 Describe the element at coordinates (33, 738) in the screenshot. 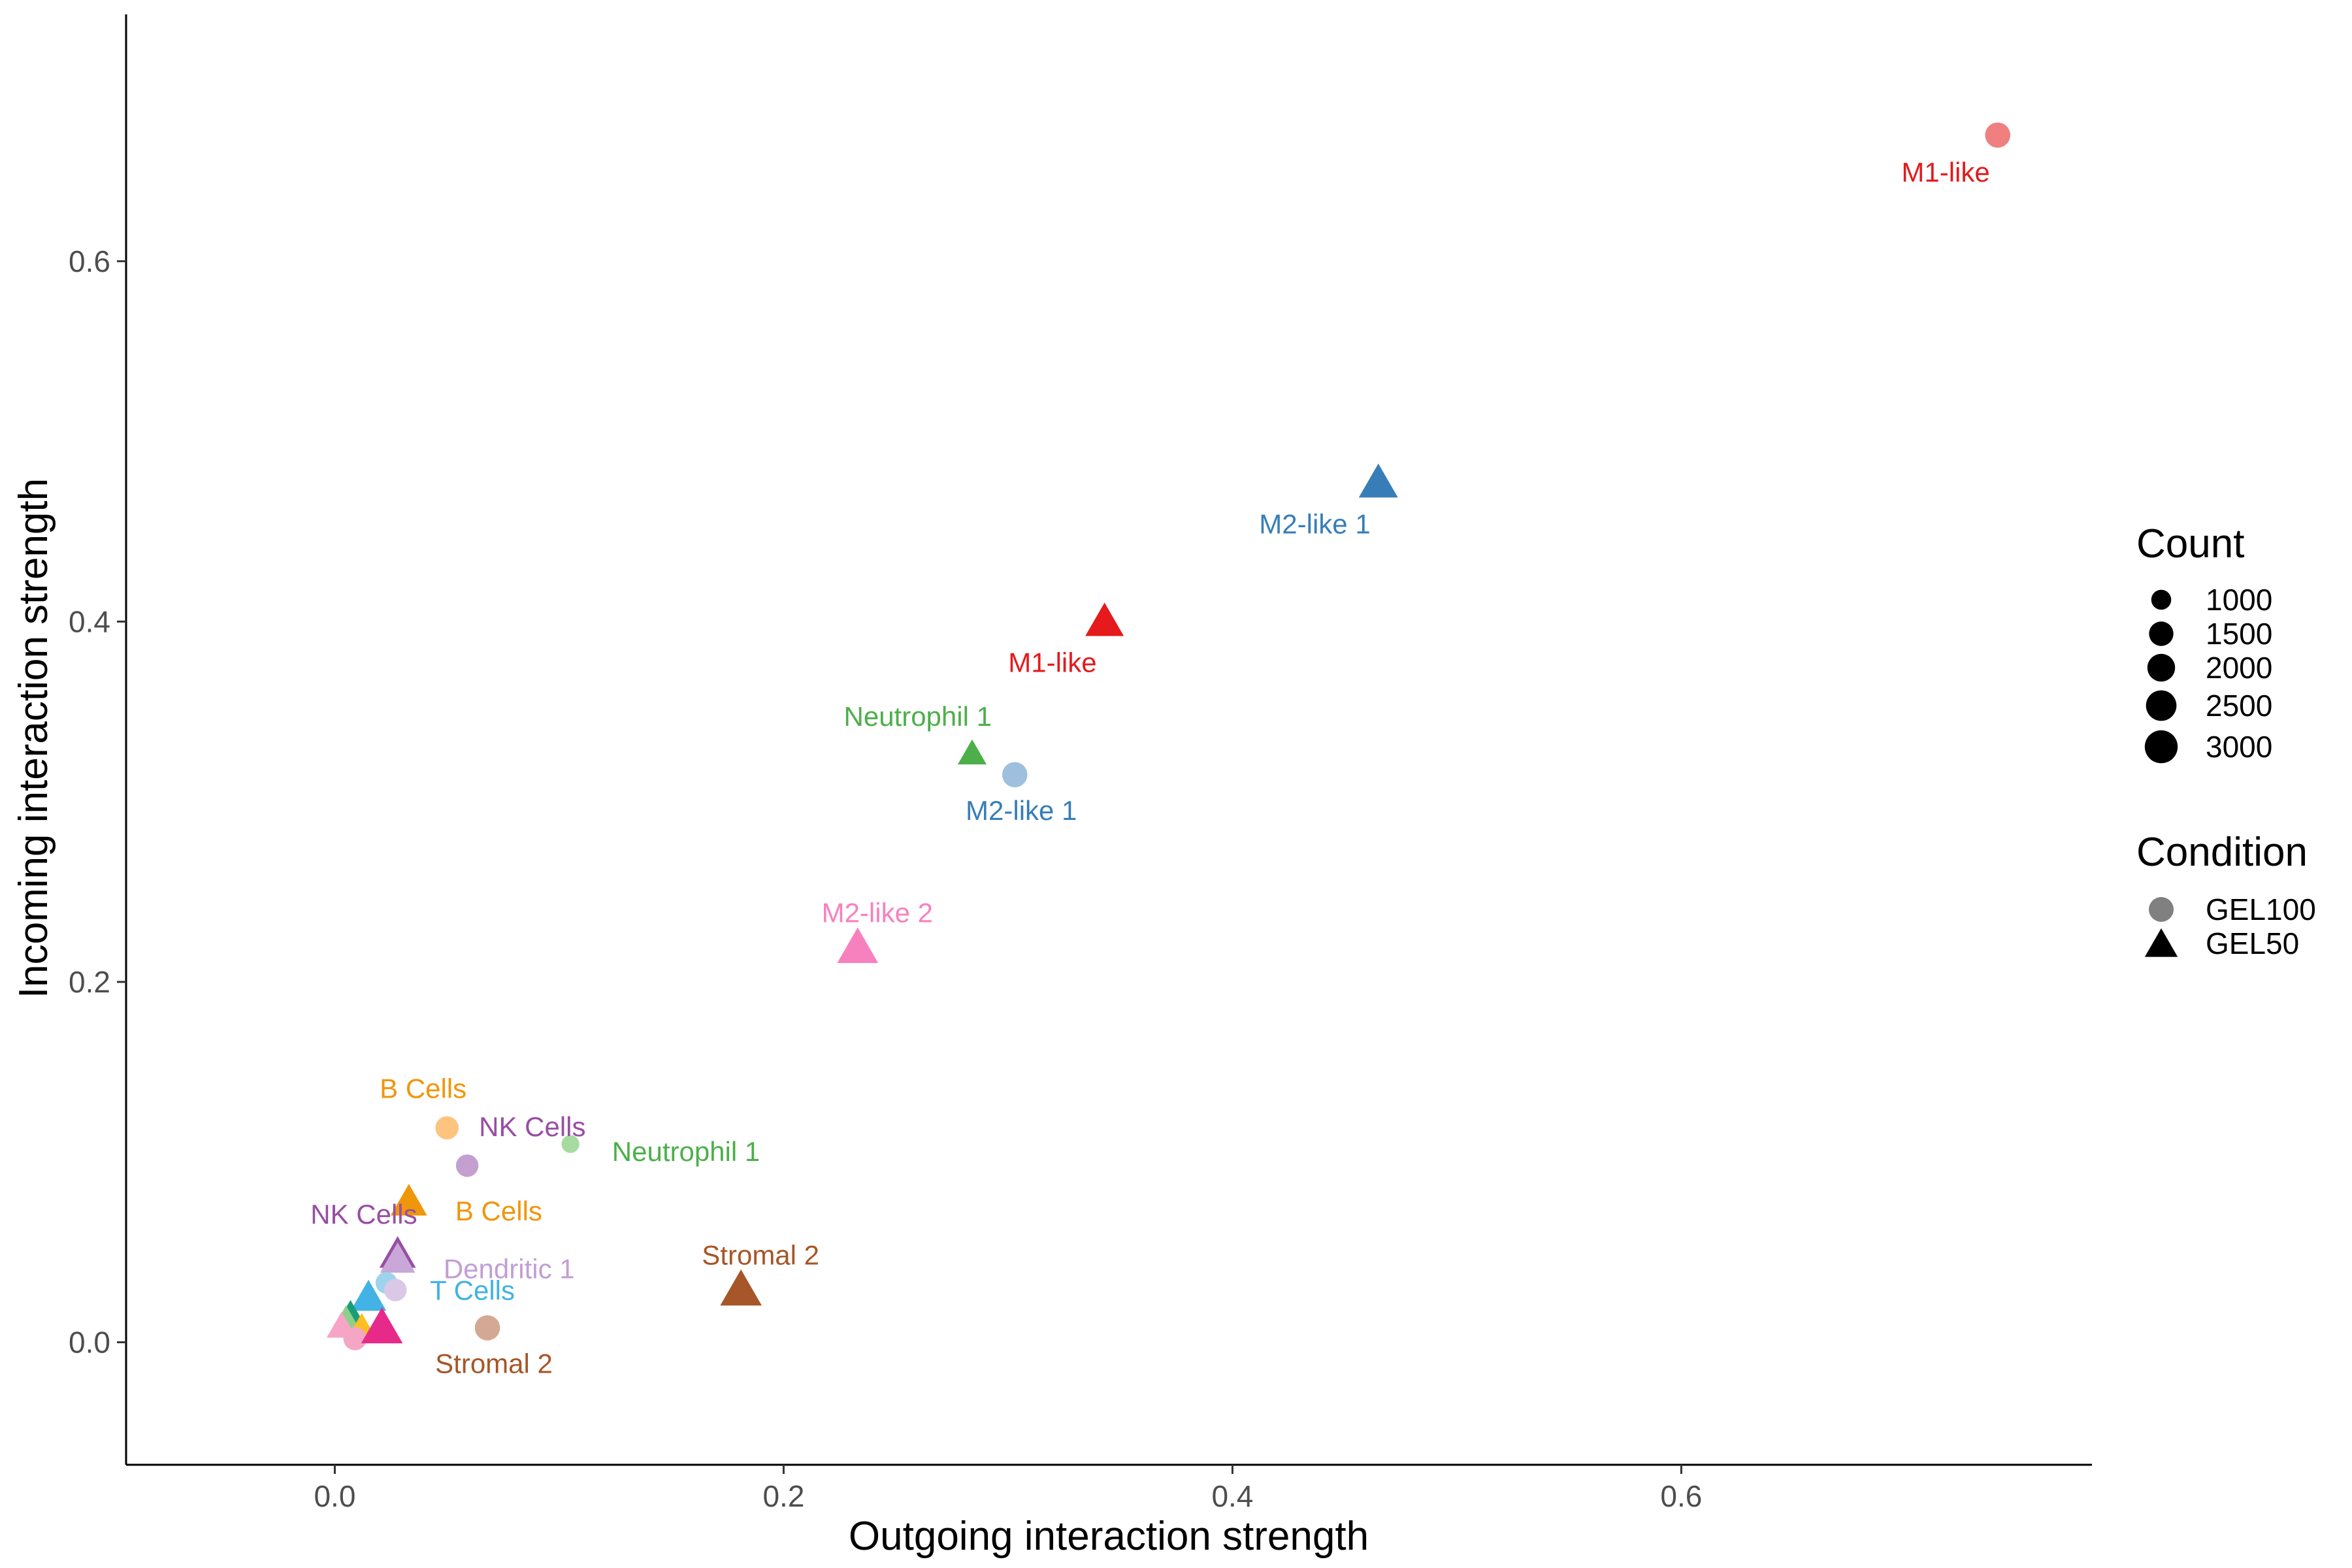

I see `y-axis-title: Incoming interaction strength` at that location.